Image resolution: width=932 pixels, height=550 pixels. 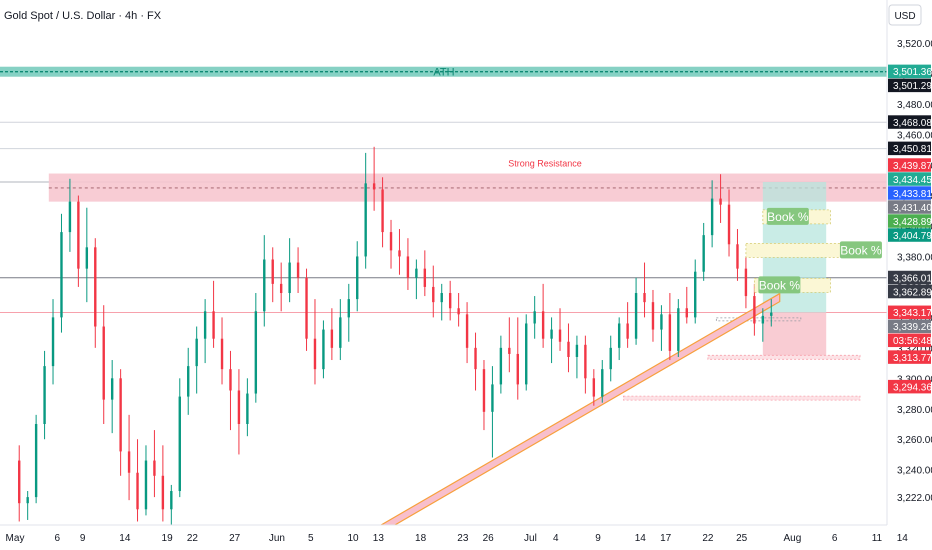 What do you see at coordinates (468, 187) in the screenshot?
I see `strong-resistance-zone` at bounding box center [468, 187].